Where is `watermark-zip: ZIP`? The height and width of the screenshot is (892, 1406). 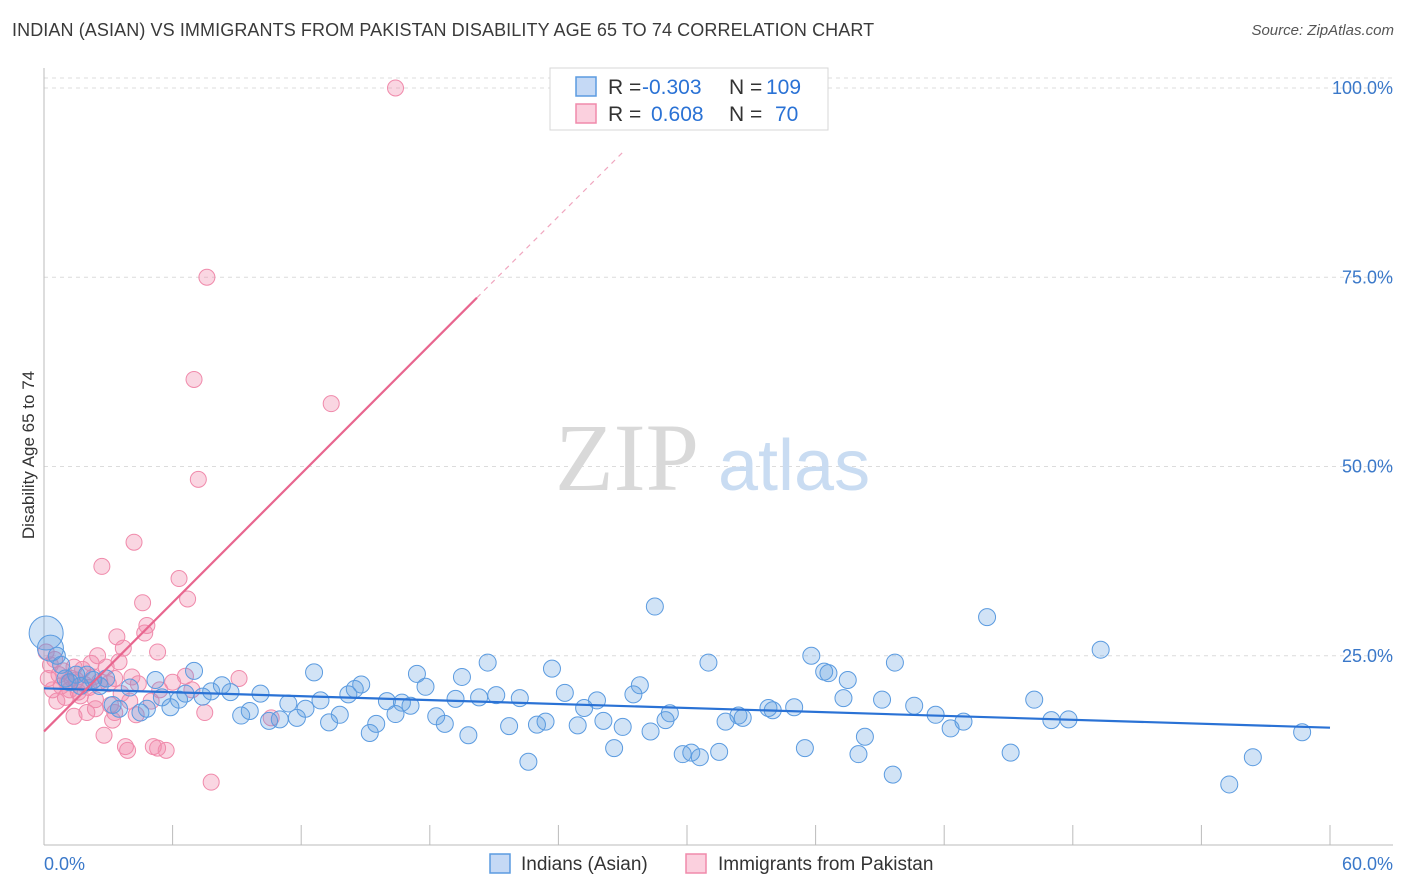
watermark-zip: ZIP is located at coordinates (627, 457).